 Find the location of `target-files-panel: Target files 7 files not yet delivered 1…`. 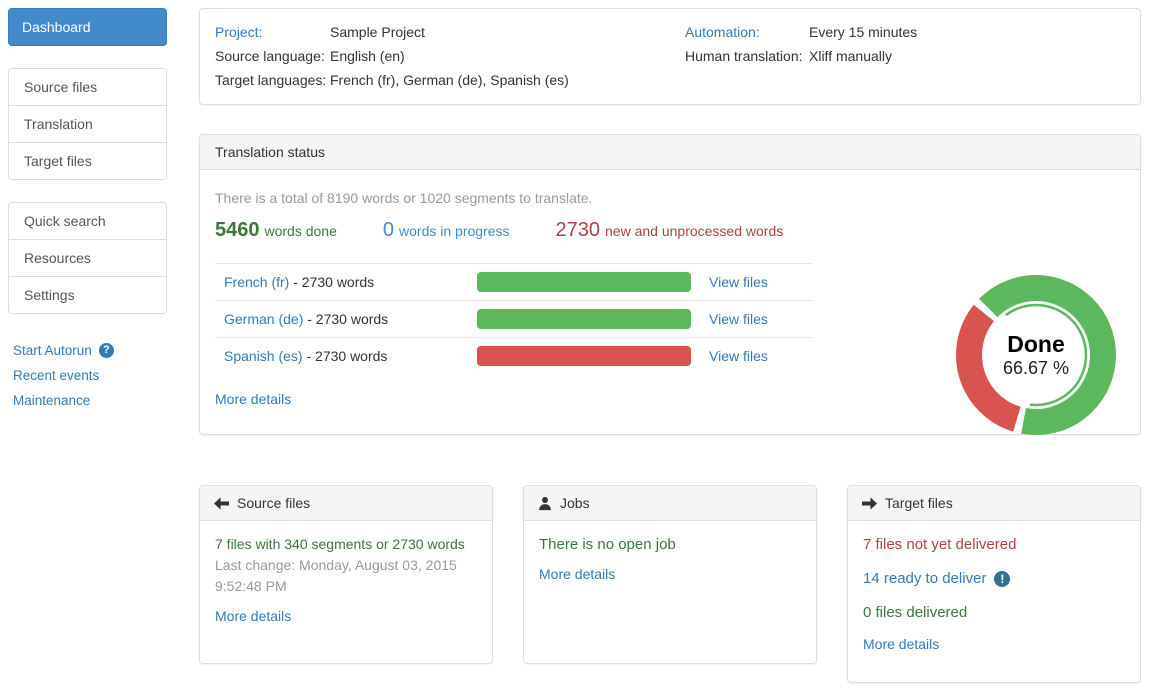

target-files-panel: Target files 7 files not yet delivered 1… is located at coordinates (994, 584).